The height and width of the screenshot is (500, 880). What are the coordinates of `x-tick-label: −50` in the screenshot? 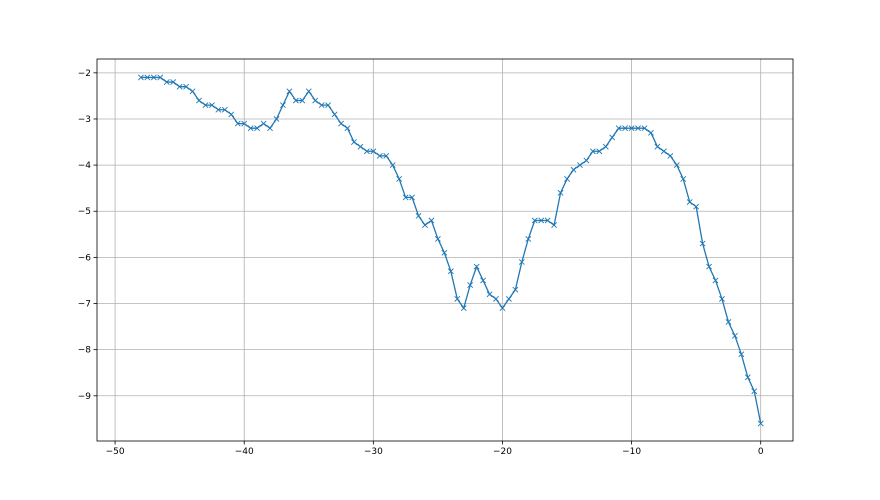 It's located at (115, 452).